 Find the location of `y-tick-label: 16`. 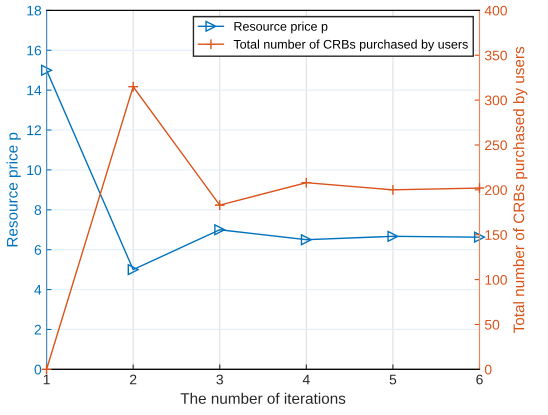

y-tick-label: 16 is located at coordinates (34, 51).